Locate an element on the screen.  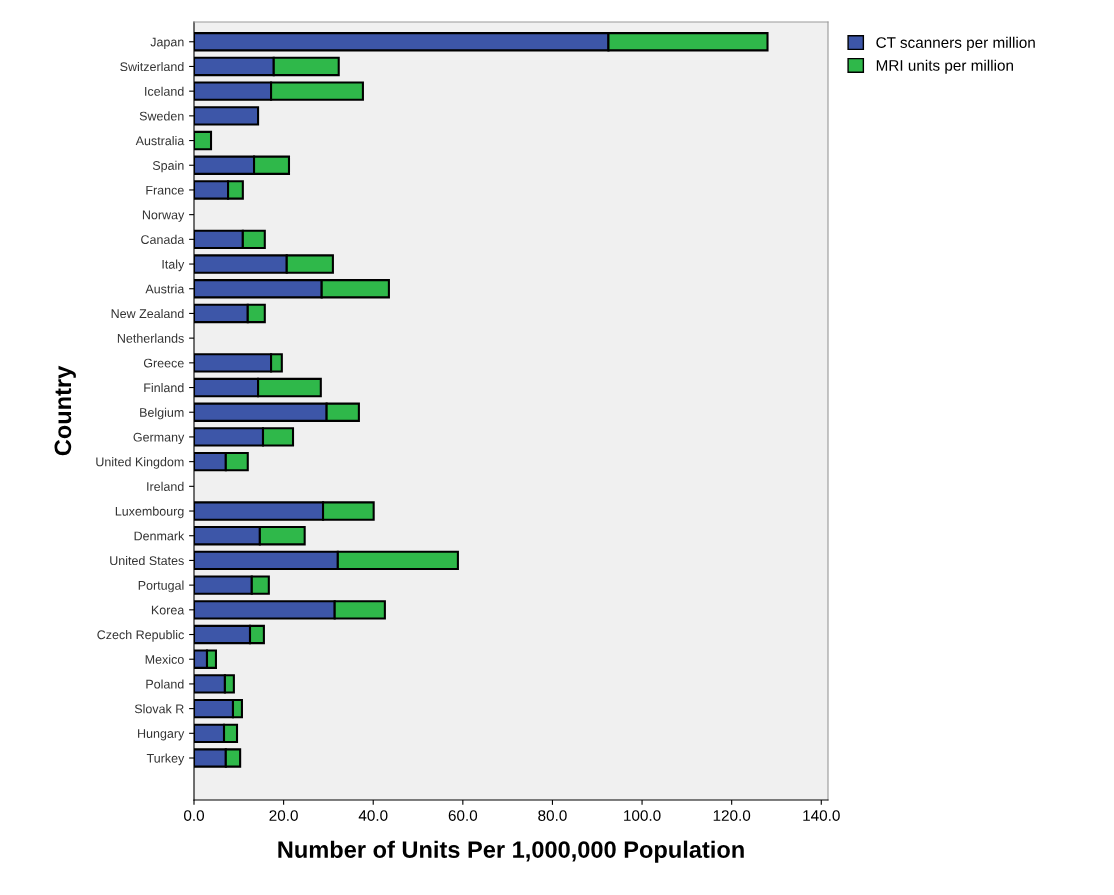
y-tick-label: Australia is located at coordinates (160, 141).